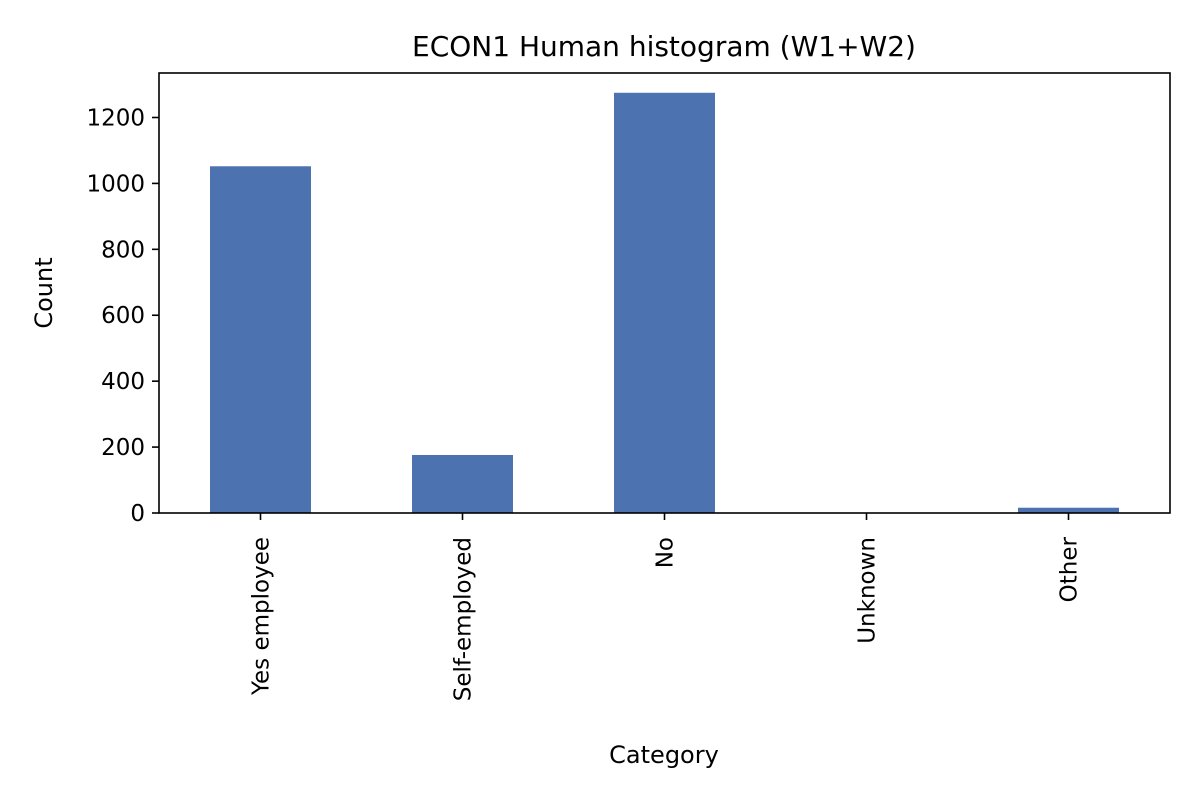  Describe the element at coordinates (260, 339) in the screenshot. I see `bar-yes-employee` at that location.